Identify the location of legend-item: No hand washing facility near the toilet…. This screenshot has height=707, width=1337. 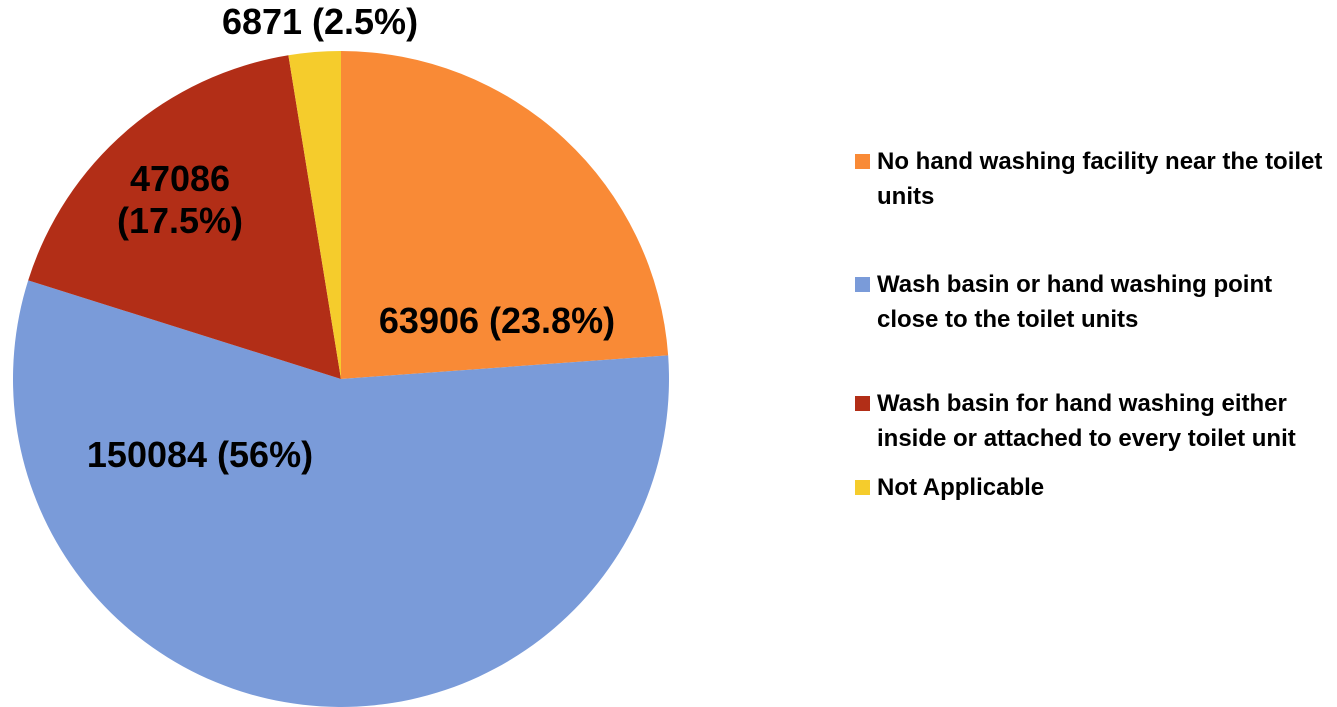
(1095, 179).